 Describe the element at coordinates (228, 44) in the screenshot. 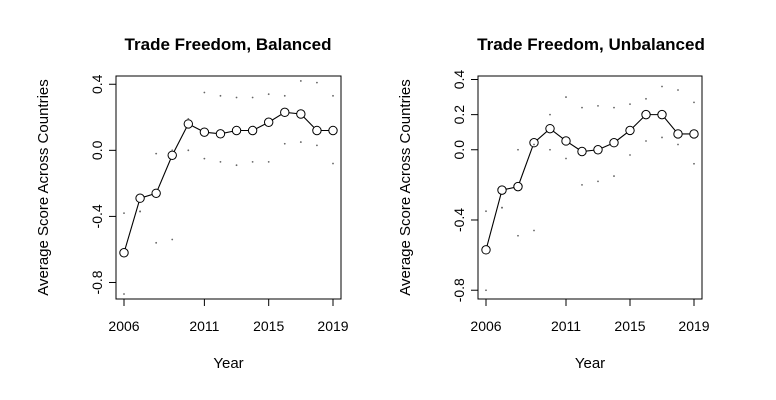

I see `chart-title: Trade Freedom, Balanced` at that location.